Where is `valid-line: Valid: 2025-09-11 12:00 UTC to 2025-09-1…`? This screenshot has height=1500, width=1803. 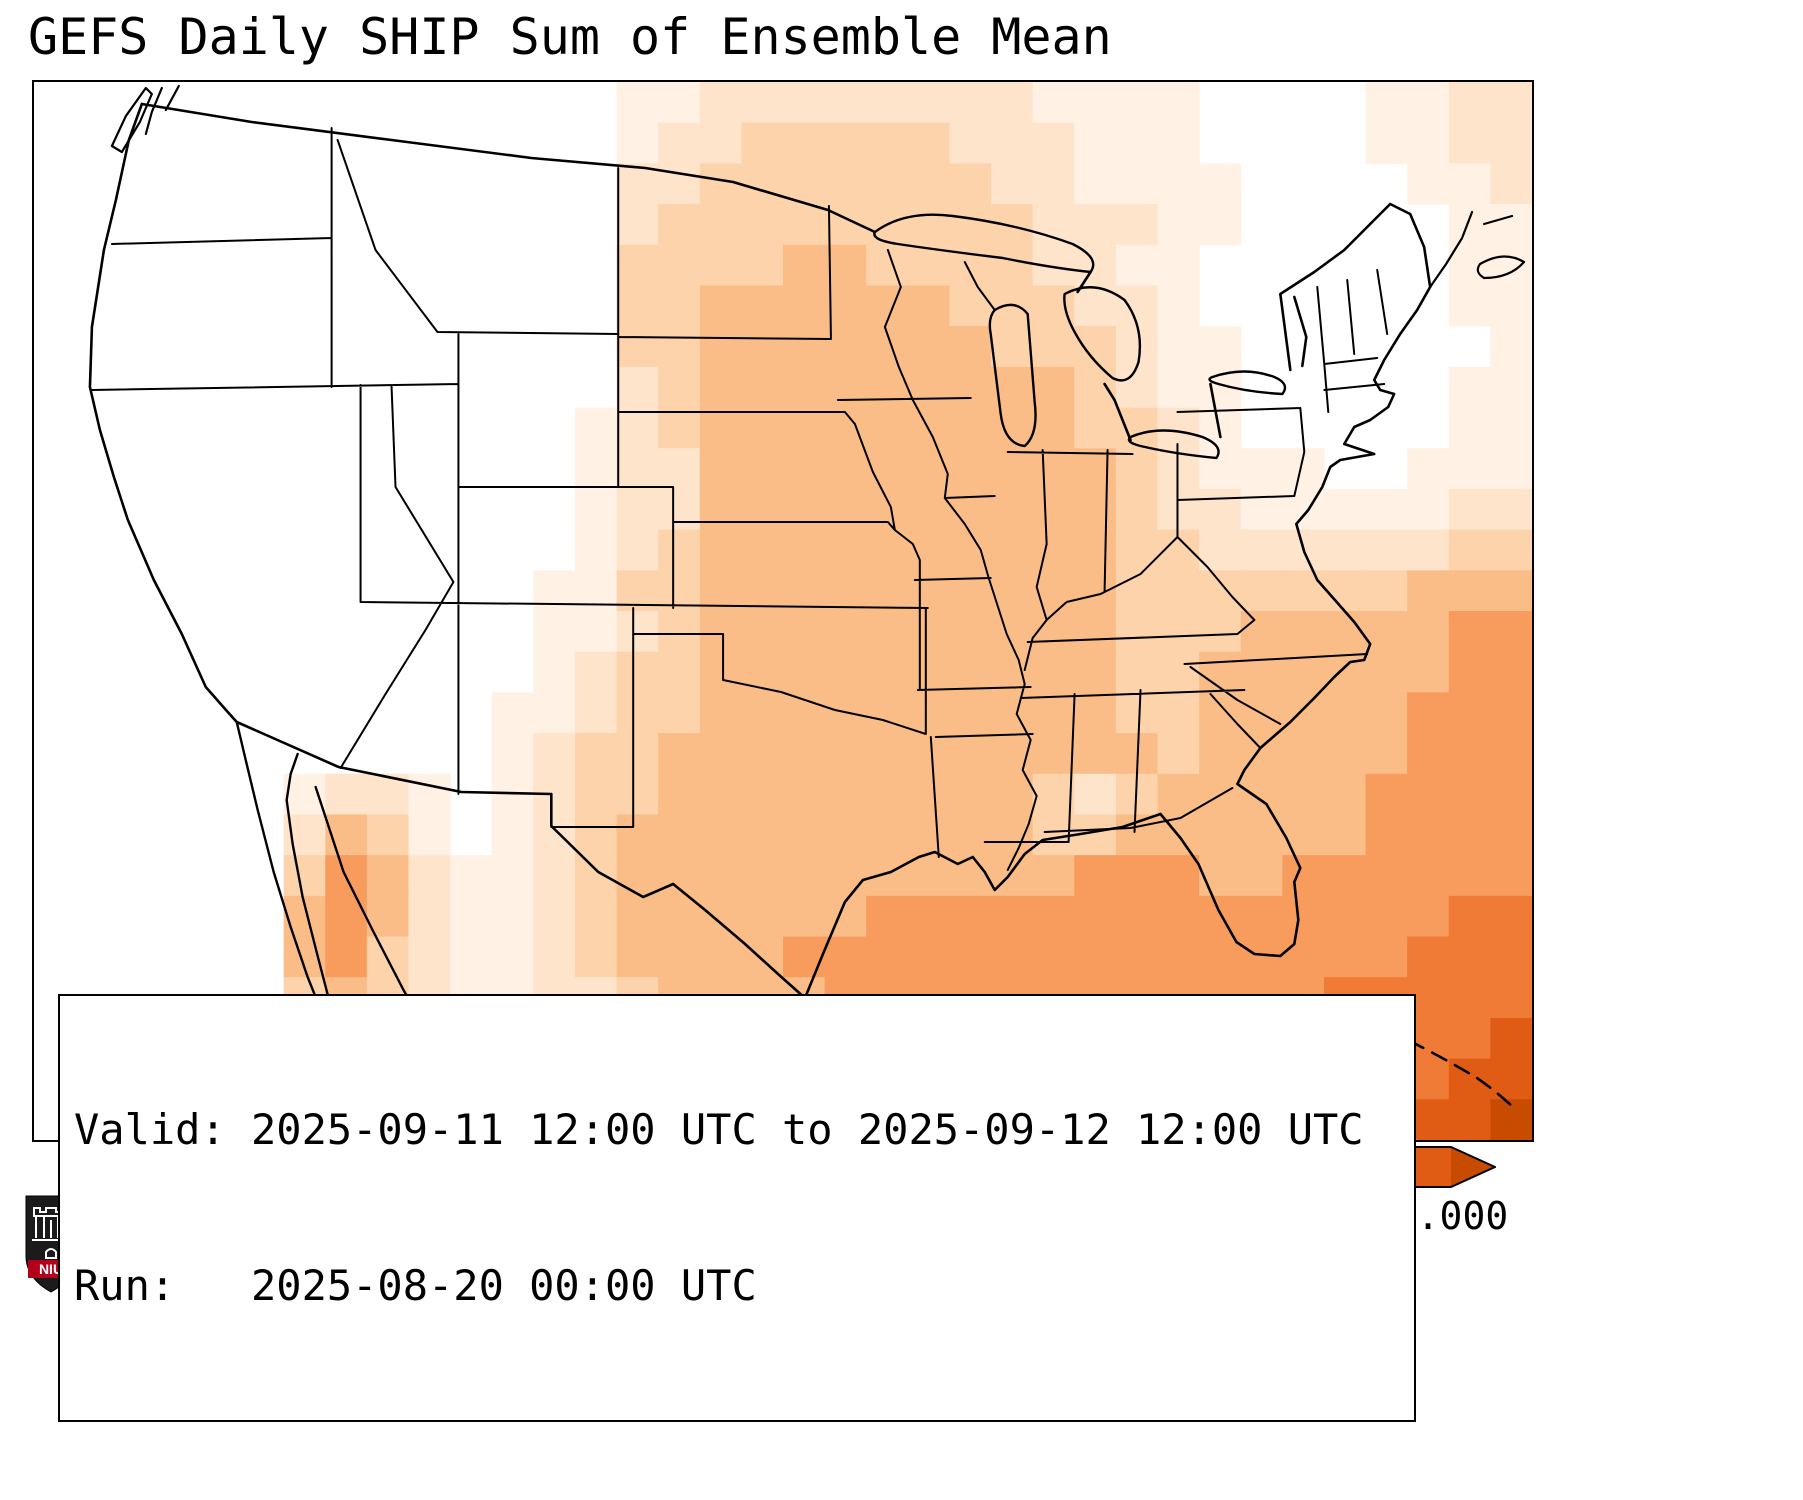 valid-line: Valid: 2025-09-11 12:00 UTC to 2025-09-1… is located at coordinates (719, 1129).